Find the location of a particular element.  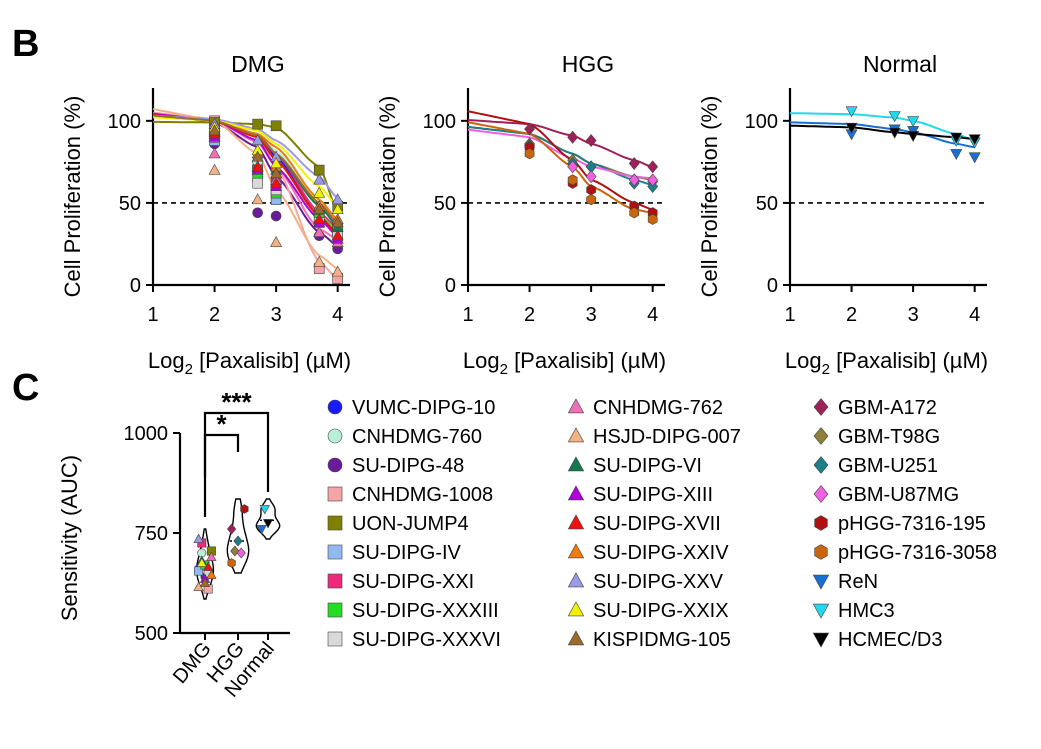

x-tick-label: 4 is located at coordinates (652, 315).